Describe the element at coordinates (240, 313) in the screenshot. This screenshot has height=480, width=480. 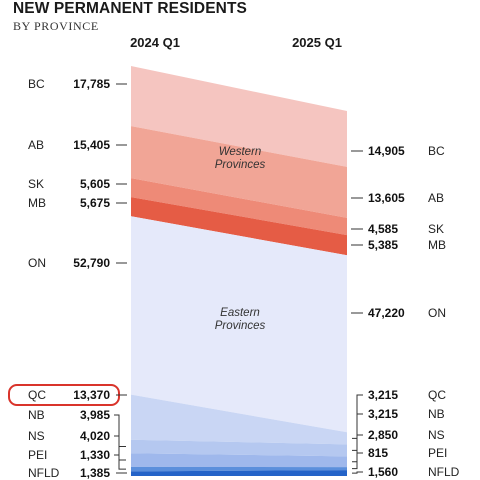
I see `group-label-1-line-0: Eastern` at that location.